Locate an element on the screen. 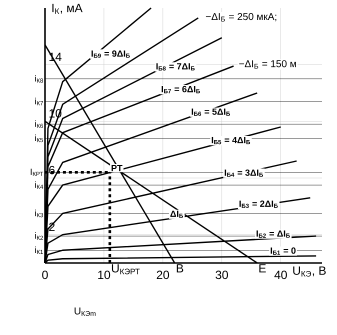  y-tick-label: 2 is located at coordinates (52, 226).